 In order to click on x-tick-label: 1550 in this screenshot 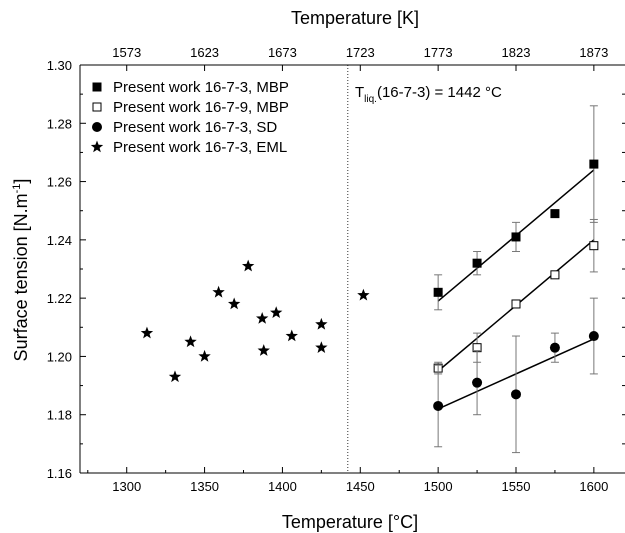, I will do `click(516, 486)`.